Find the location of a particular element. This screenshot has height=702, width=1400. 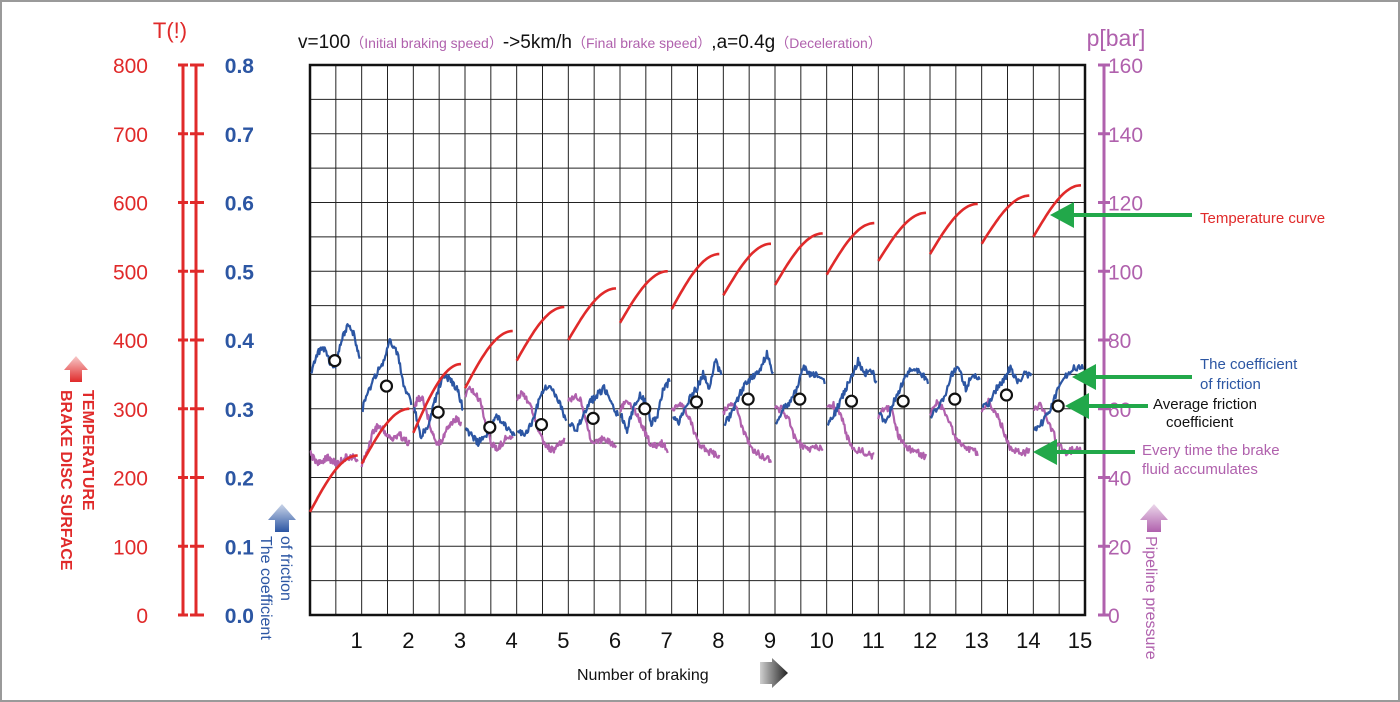

temperature-tick-label: 100 is located at coordinates (130, 547).